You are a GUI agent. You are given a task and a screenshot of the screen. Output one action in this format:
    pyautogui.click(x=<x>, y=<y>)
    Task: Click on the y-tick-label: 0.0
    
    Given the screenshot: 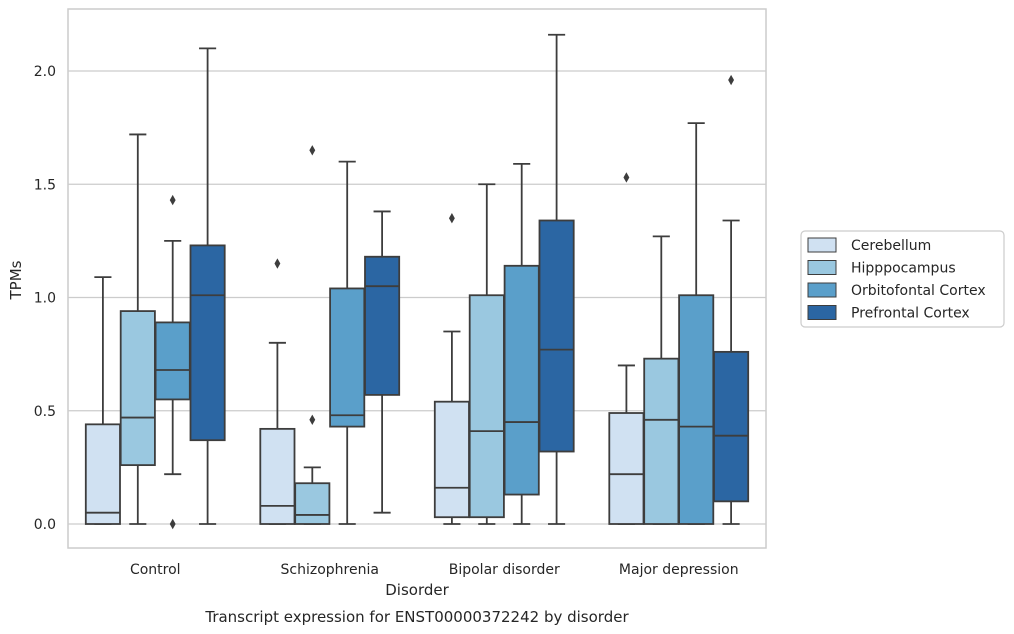 What is the action you would take?
    pyautogui.click(x=45, y=525)
    